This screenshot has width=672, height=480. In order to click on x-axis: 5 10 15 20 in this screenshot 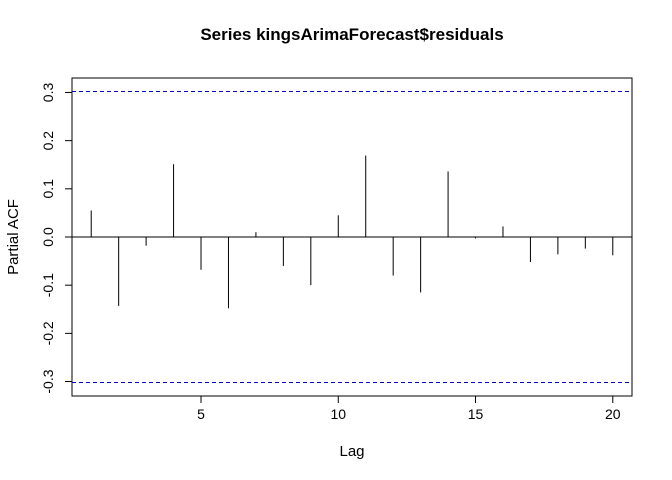, I will do `click(409, 408)`.